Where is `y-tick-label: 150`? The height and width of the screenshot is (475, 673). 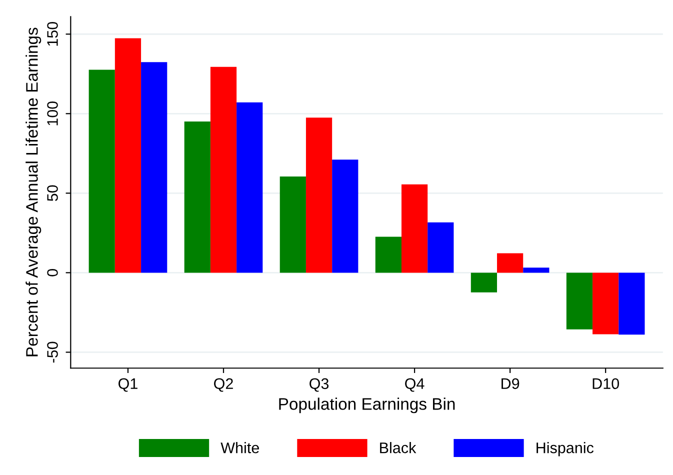
y-tick-label: 150 is located at coordinates (52, 34).